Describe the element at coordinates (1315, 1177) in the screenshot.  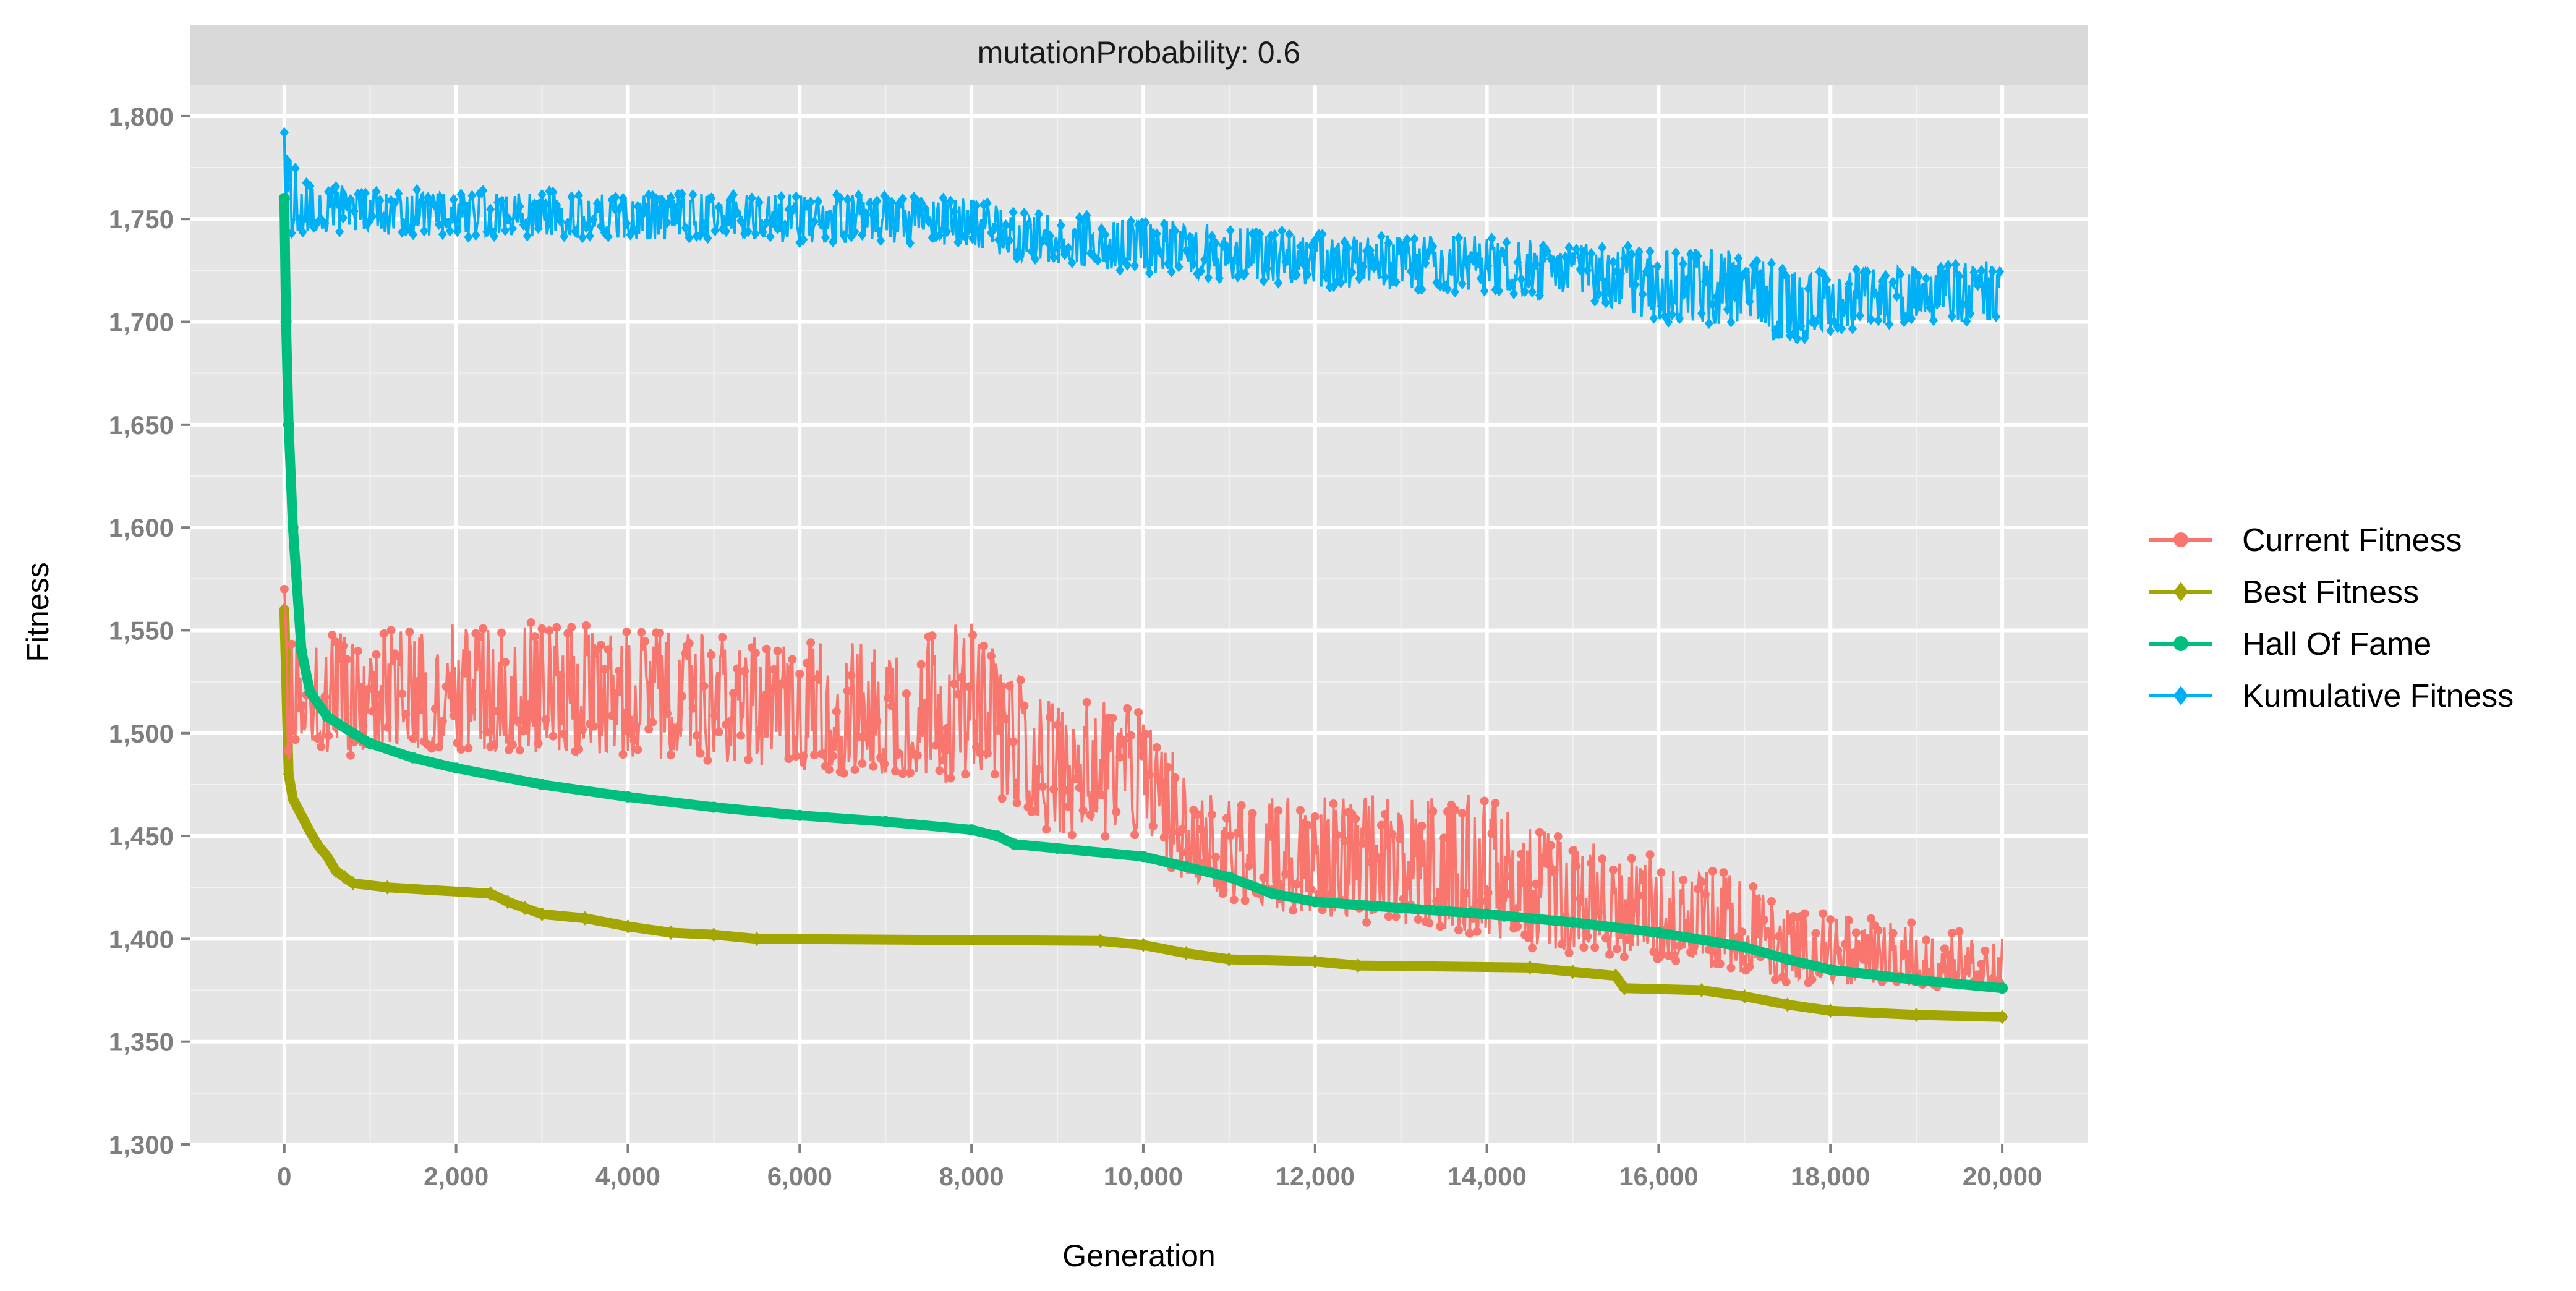
I see `x-tick-label: 12,000` at that location.